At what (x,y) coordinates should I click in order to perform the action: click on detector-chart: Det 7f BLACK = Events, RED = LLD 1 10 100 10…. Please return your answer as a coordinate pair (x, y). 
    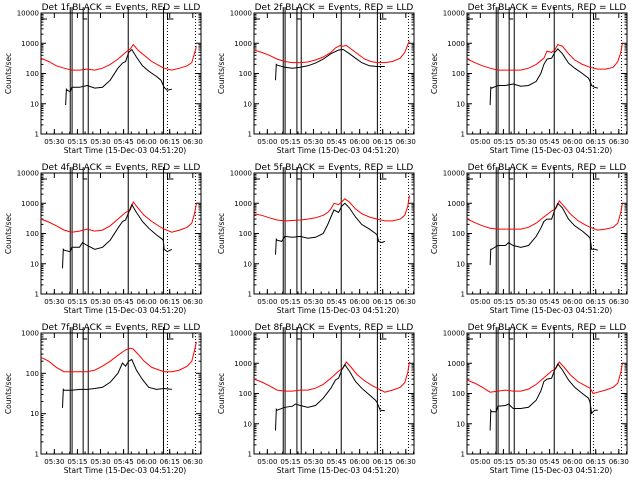
    Looking at the image, I should click on (103, 399).